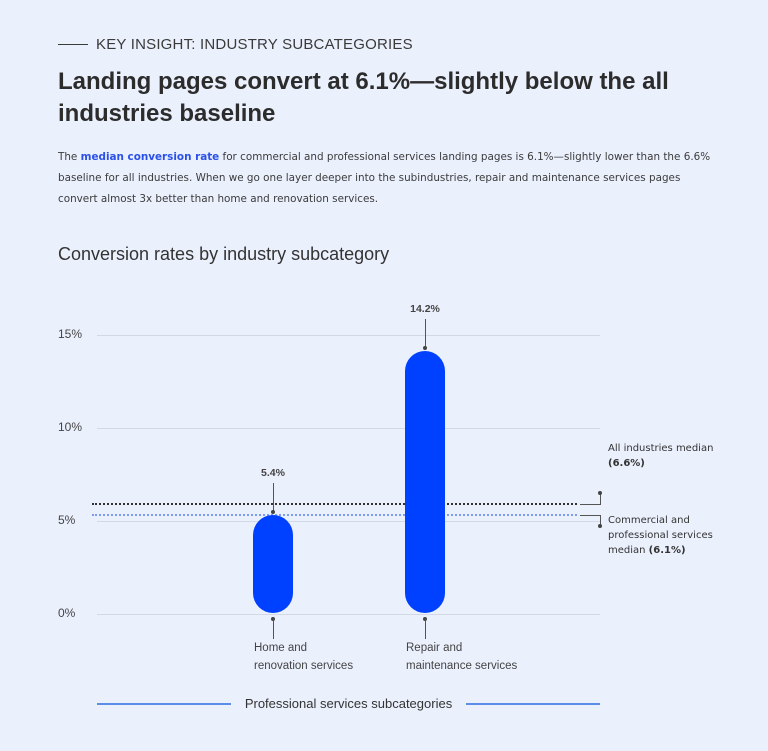  What do you see at coordinates (67, 520) in the screenshot?
I see `y-tick-label: 5%` at bounding box center [67, 520].